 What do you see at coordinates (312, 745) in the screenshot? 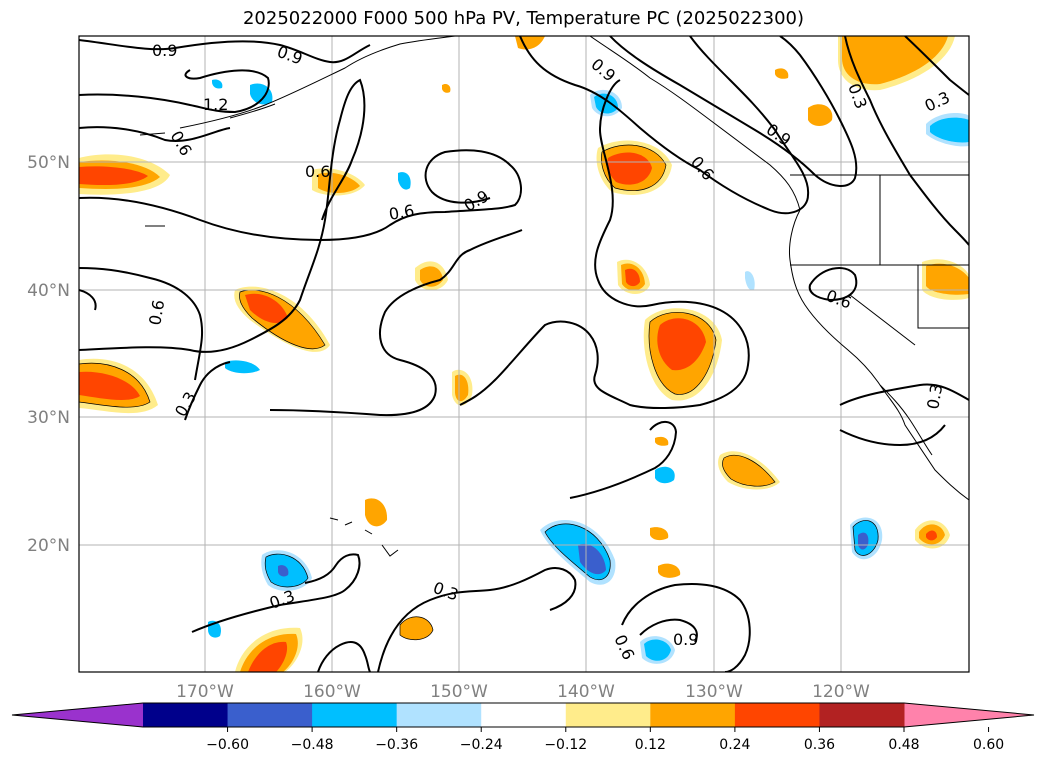
I see `colorbar-tick-label: −0.48` at bounding box center [312, 745].